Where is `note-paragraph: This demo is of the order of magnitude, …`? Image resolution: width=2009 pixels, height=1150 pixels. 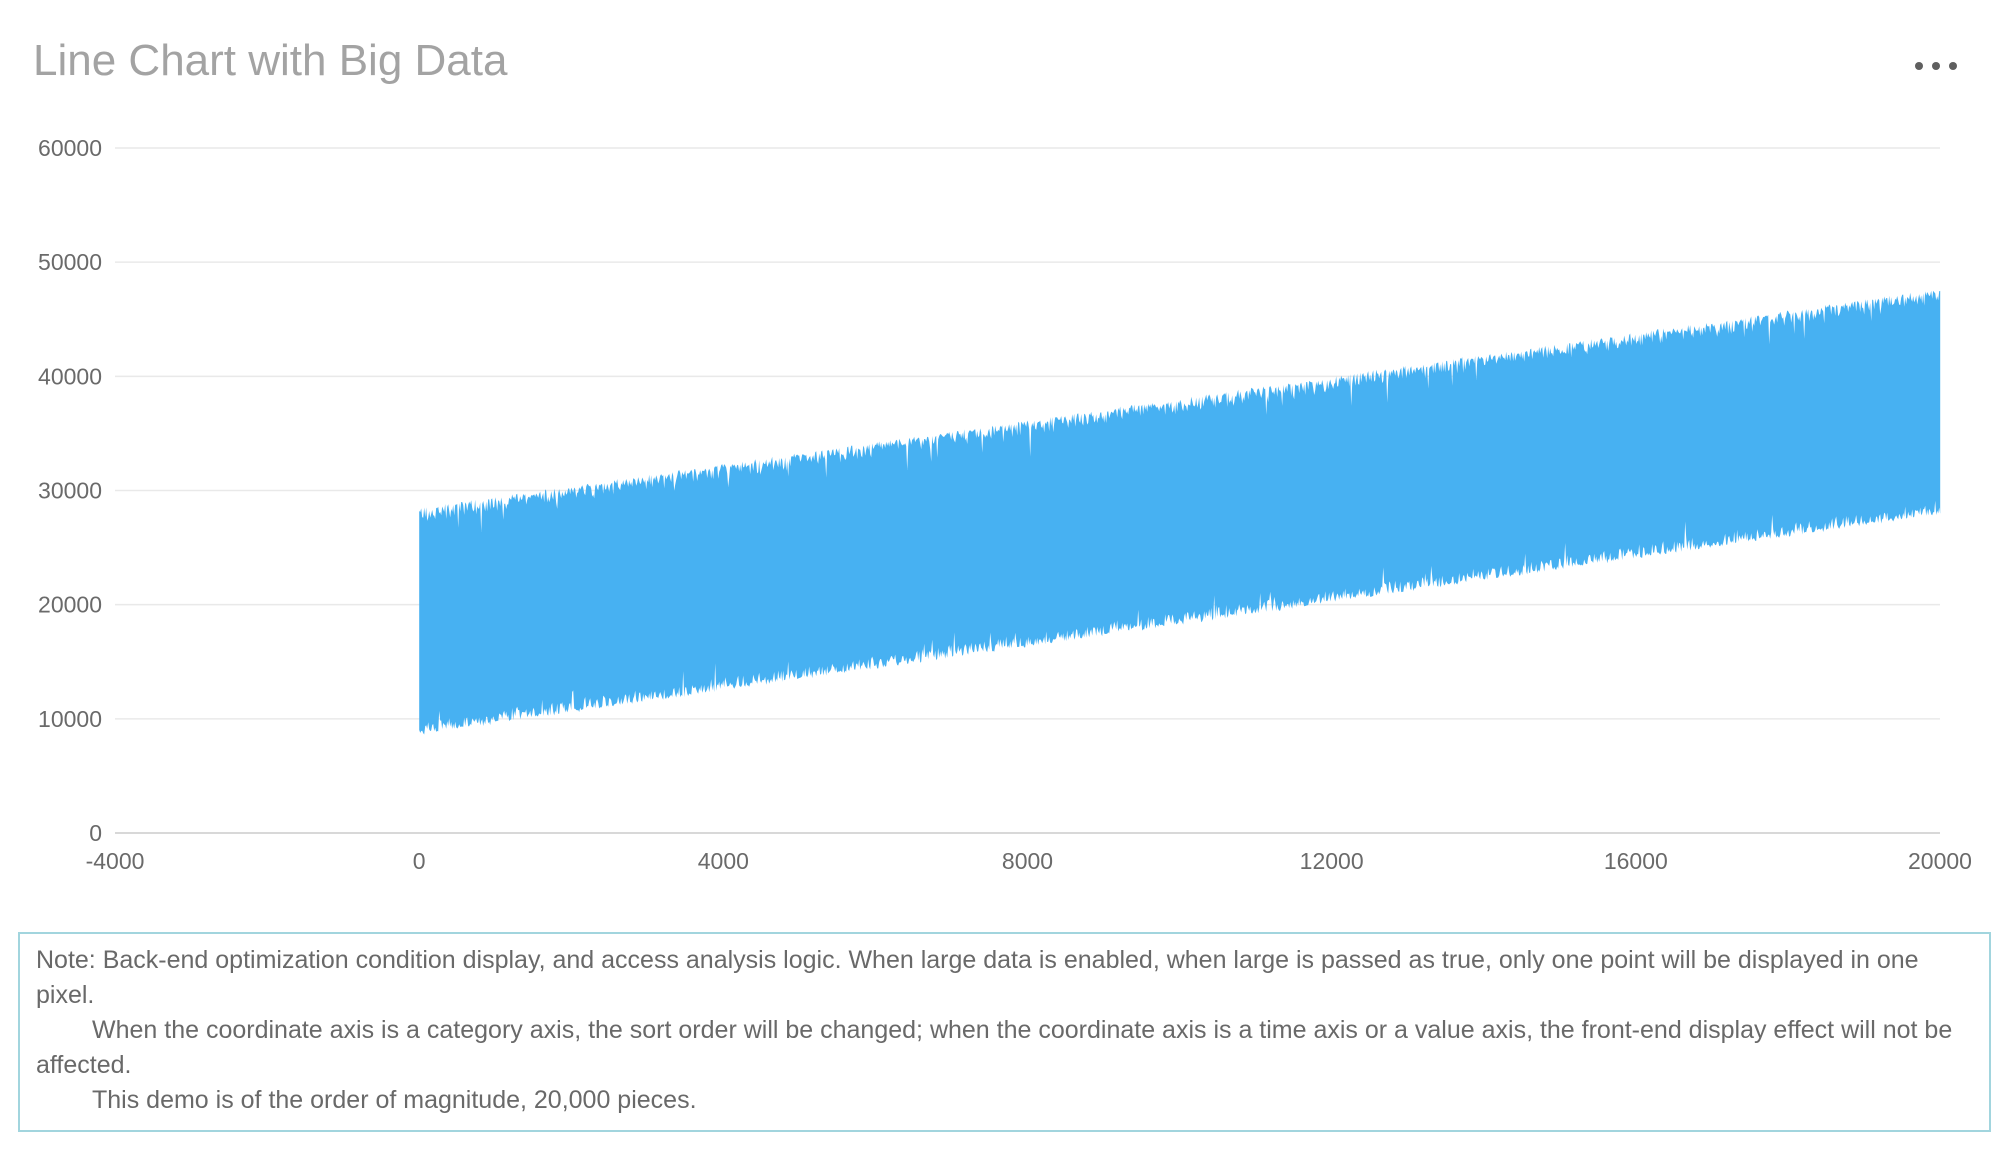
note-paragraph: This demo is of the order of magnitude, … is located at coordinates (394, 1100).